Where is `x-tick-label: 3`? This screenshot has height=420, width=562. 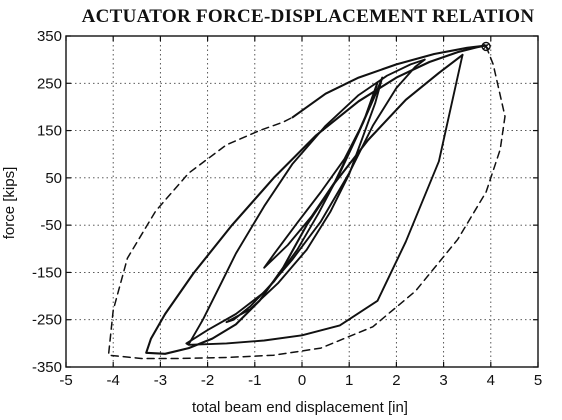
x-tick-label: 3 is located at coordinates (443, 380).